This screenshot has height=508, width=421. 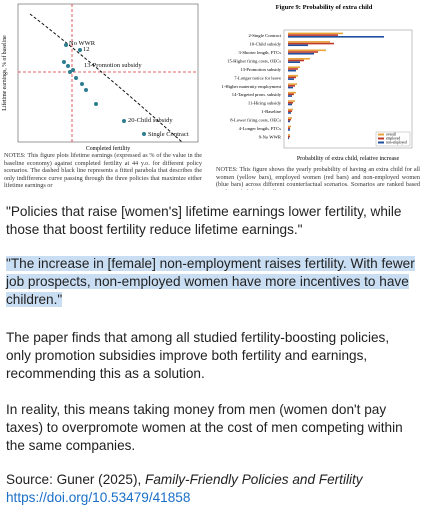 What do you see at coordinates (113, 65) in the screenshot?
I see `point-label: 13-Promotion subsidy` at bounding box center [113, 65].